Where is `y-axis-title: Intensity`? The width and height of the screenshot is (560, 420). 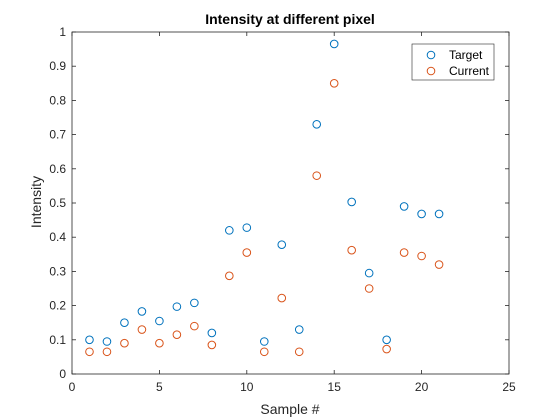
y-axis-title: Intensity is located at coordinates (36, 202).